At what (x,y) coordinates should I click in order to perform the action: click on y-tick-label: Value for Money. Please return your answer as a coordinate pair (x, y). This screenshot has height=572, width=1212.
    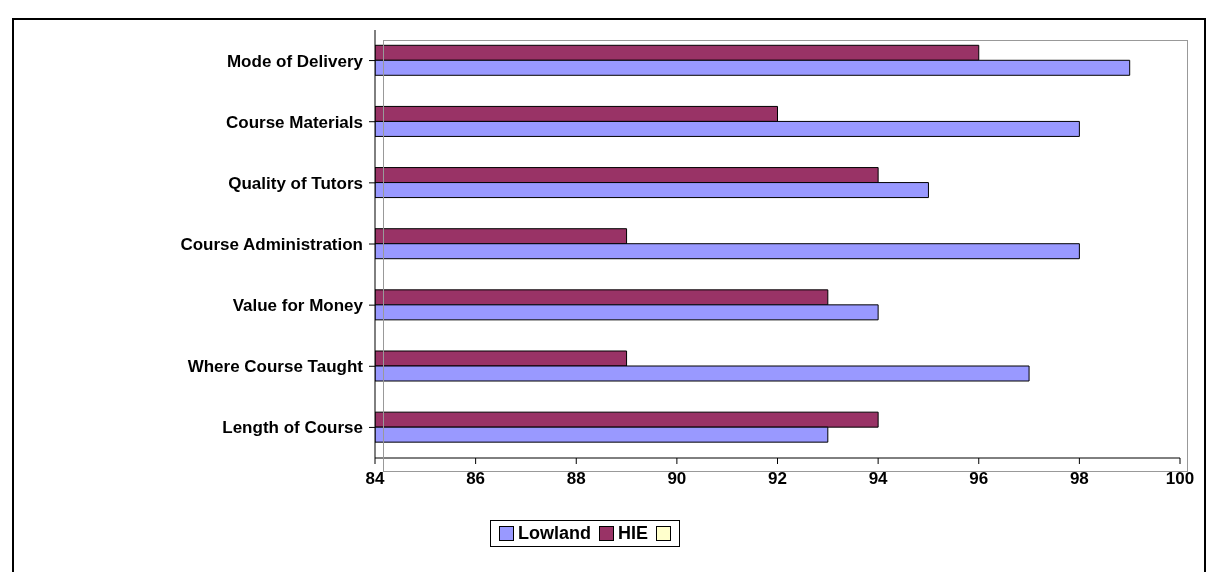
    Looking at the image, I should click on (298, 306).